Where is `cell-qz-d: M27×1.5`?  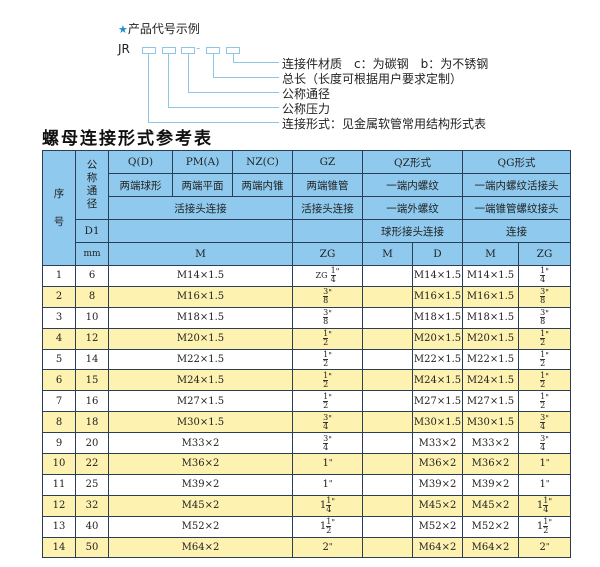 cell-qz-d: M27×1.5 is located at coordinates (437, 401).